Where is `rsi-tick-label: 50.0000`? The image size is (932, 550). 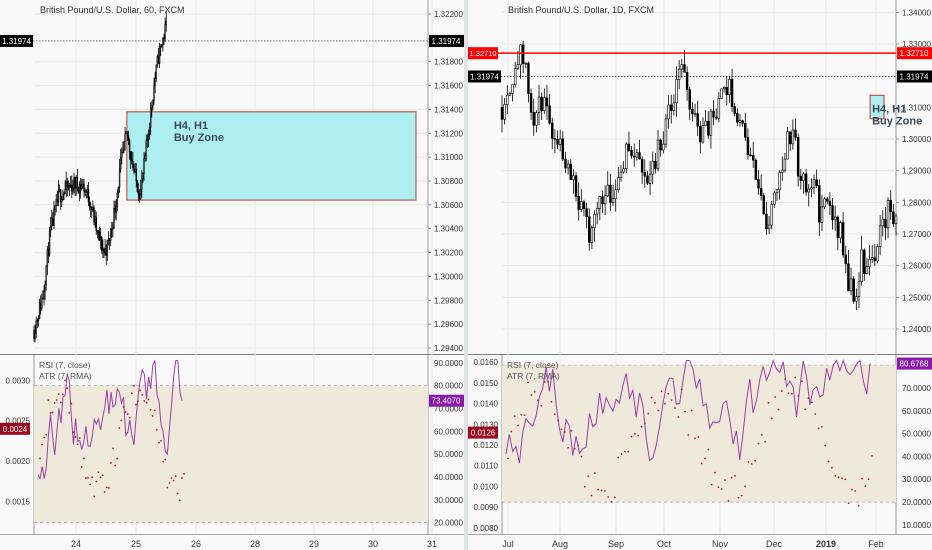 rsi-tick-label: 50.0000 is located at coordinates (448, 454).